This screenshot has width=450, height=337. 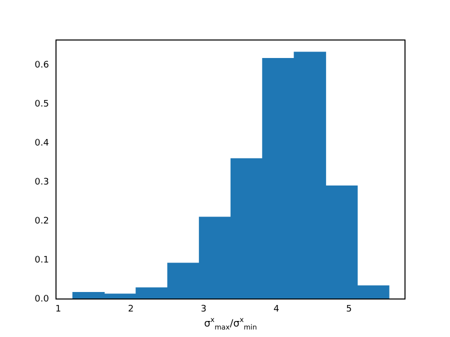 What do you see at coordinates (41, 221) in the screenshot?
I see `y-tick-label: 0.2` at bounding box center [41, 221].